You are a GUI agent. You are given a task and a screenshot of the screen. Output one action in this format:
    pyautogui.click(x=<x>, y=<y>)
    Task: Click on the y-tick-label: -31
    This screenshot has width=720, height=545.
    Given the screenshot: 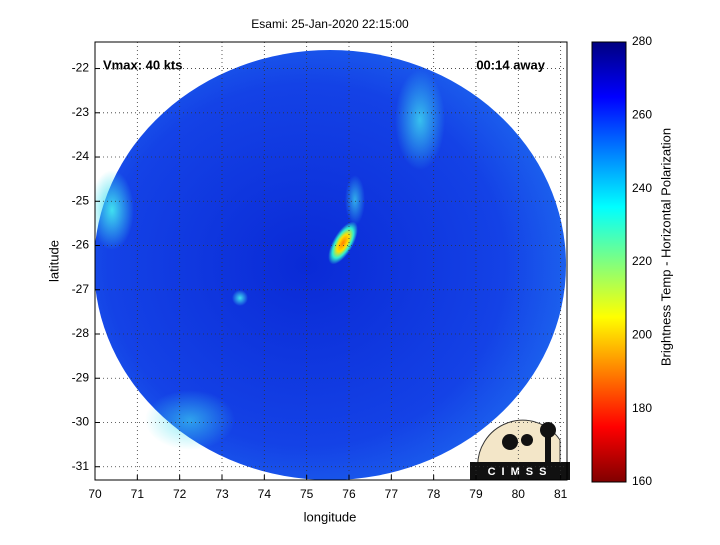 What is the action you would take?
    pyautogui.click(x=81, y=466)
    